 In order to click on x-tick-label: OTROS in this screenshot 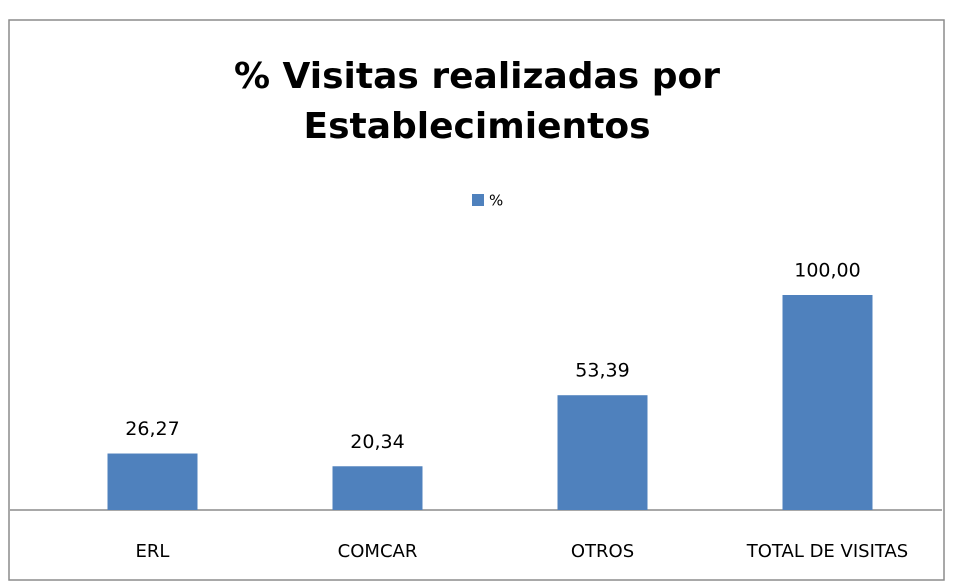, I will do `click(602, 551)`.